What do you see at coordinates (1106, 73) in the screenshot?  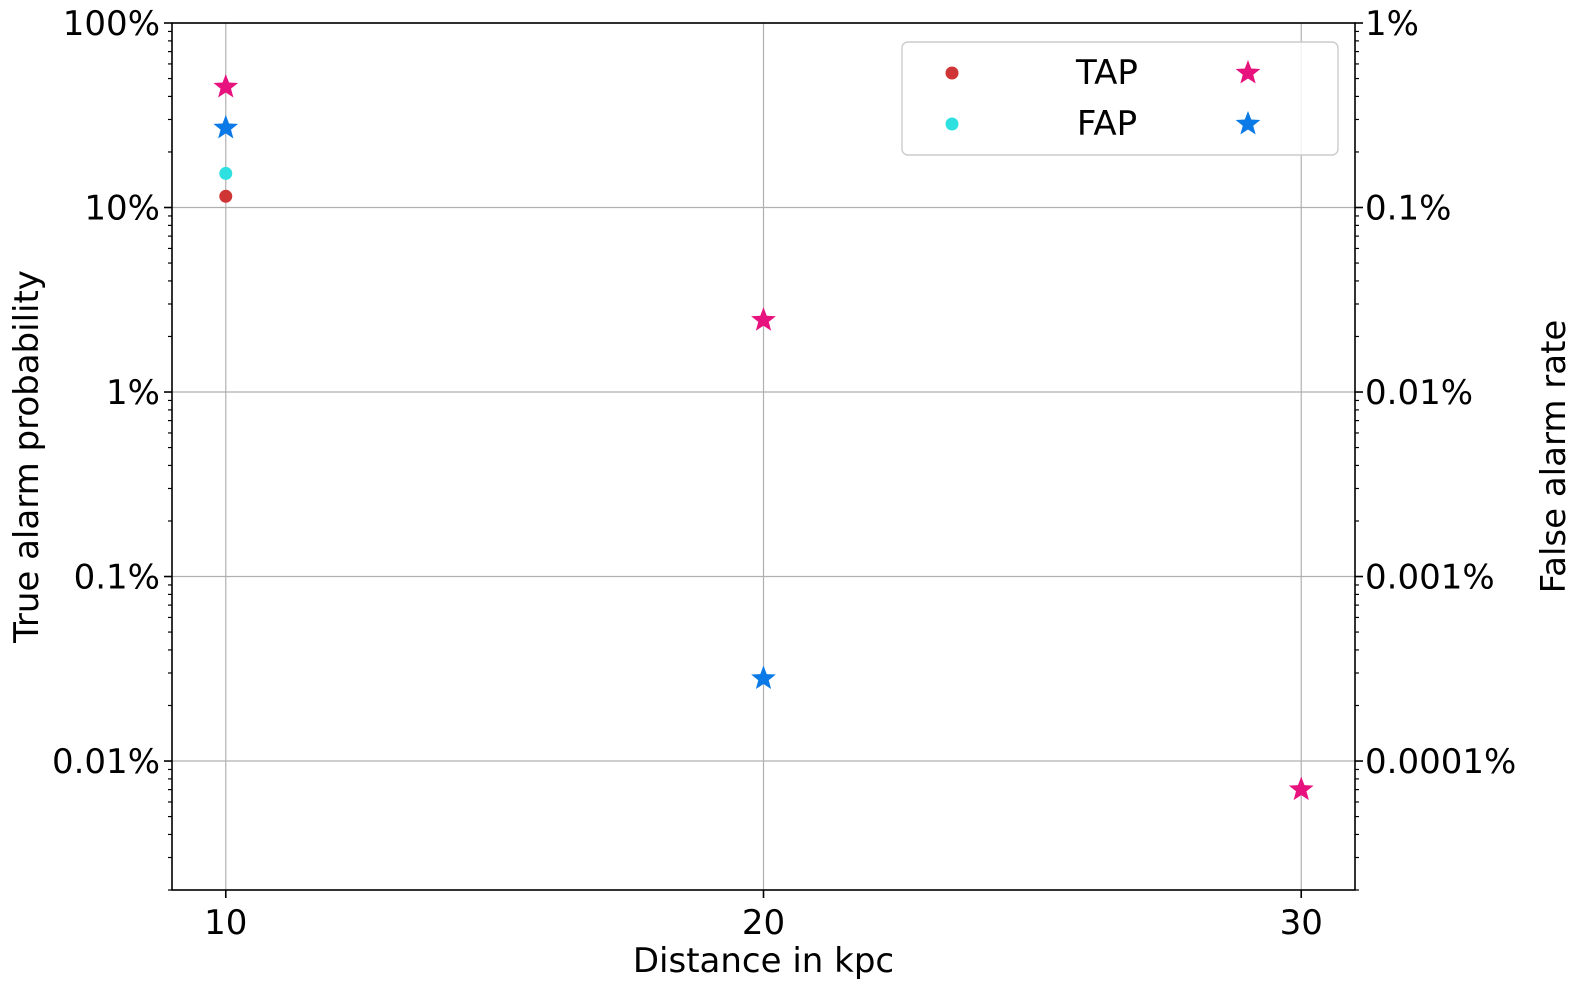 I see `legend-label: TAP` at bounding box center [1106, 73].